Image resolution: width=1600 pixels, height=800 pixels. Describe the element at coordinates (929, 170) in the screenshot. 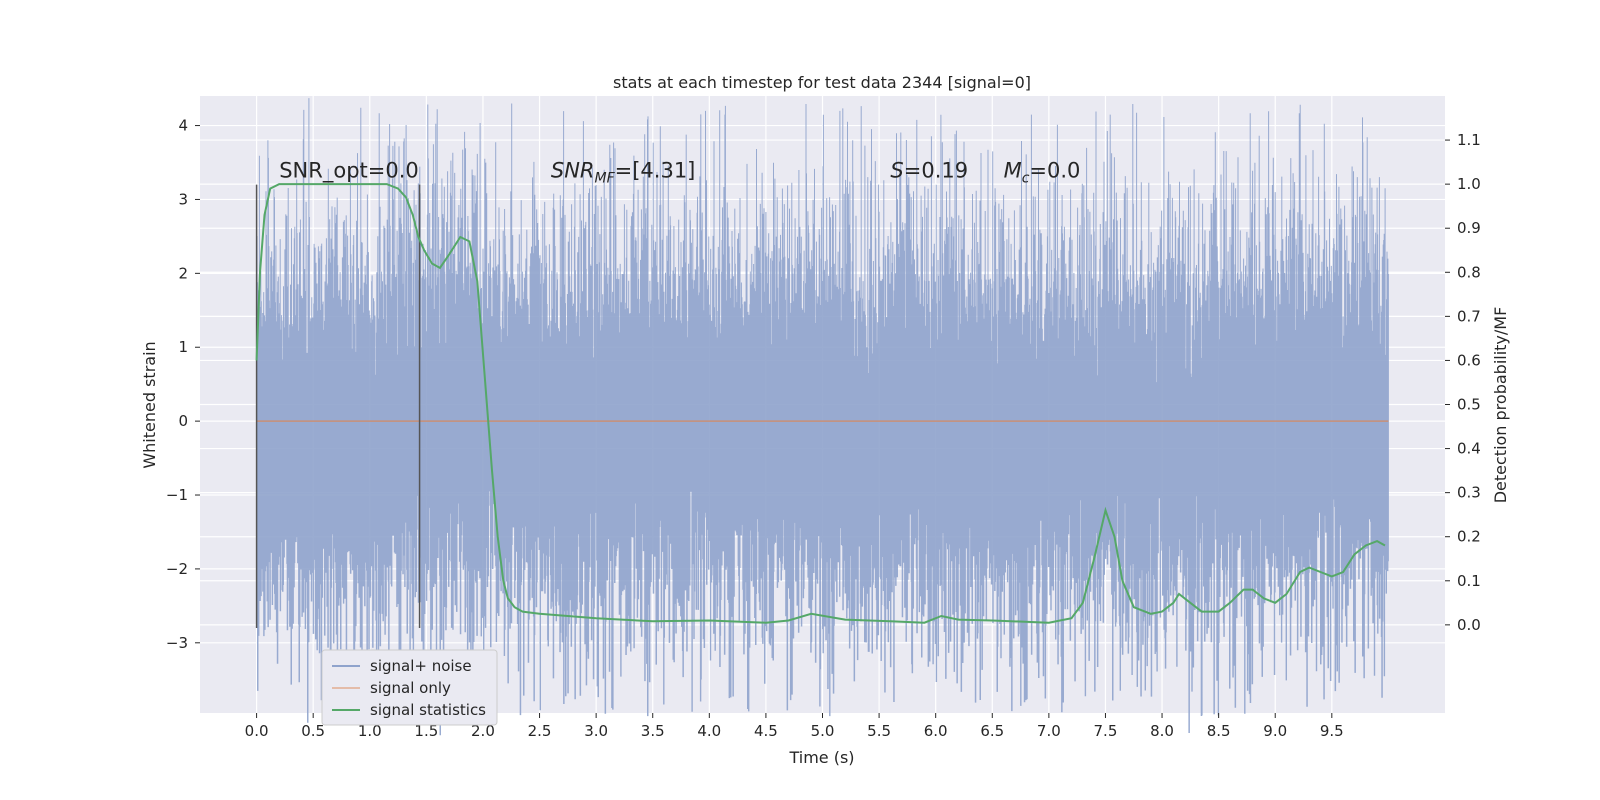

I see `annotation-2: S=0.19` at that location.